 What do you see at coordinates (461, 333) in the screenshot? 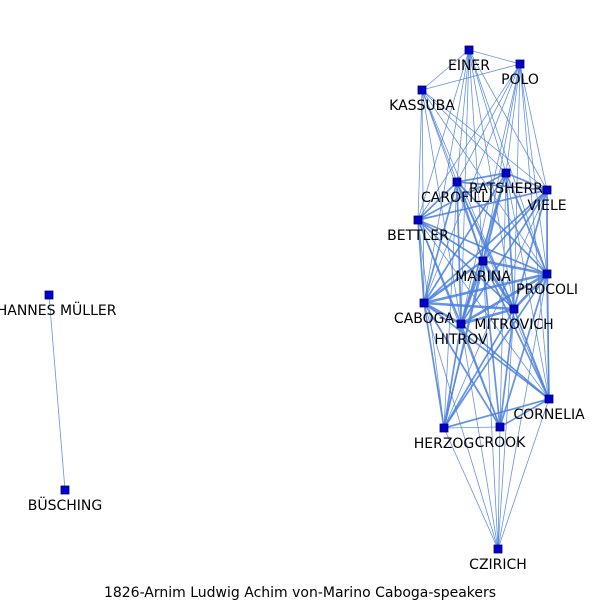
I see `node-hitrov: HITROV` at bounding box center [461, 333].